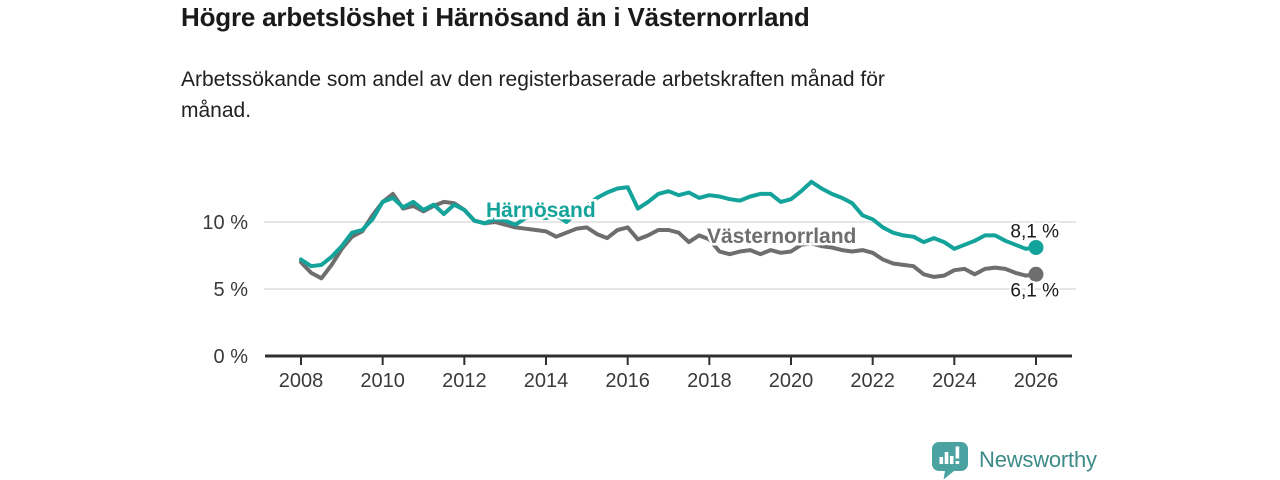 The height and width of the screenshot is (480, 1280). Describe the element at coordinates (781, 236) in the screenshot. I see `series-label-västernorrland: Västernorrland` at that location.